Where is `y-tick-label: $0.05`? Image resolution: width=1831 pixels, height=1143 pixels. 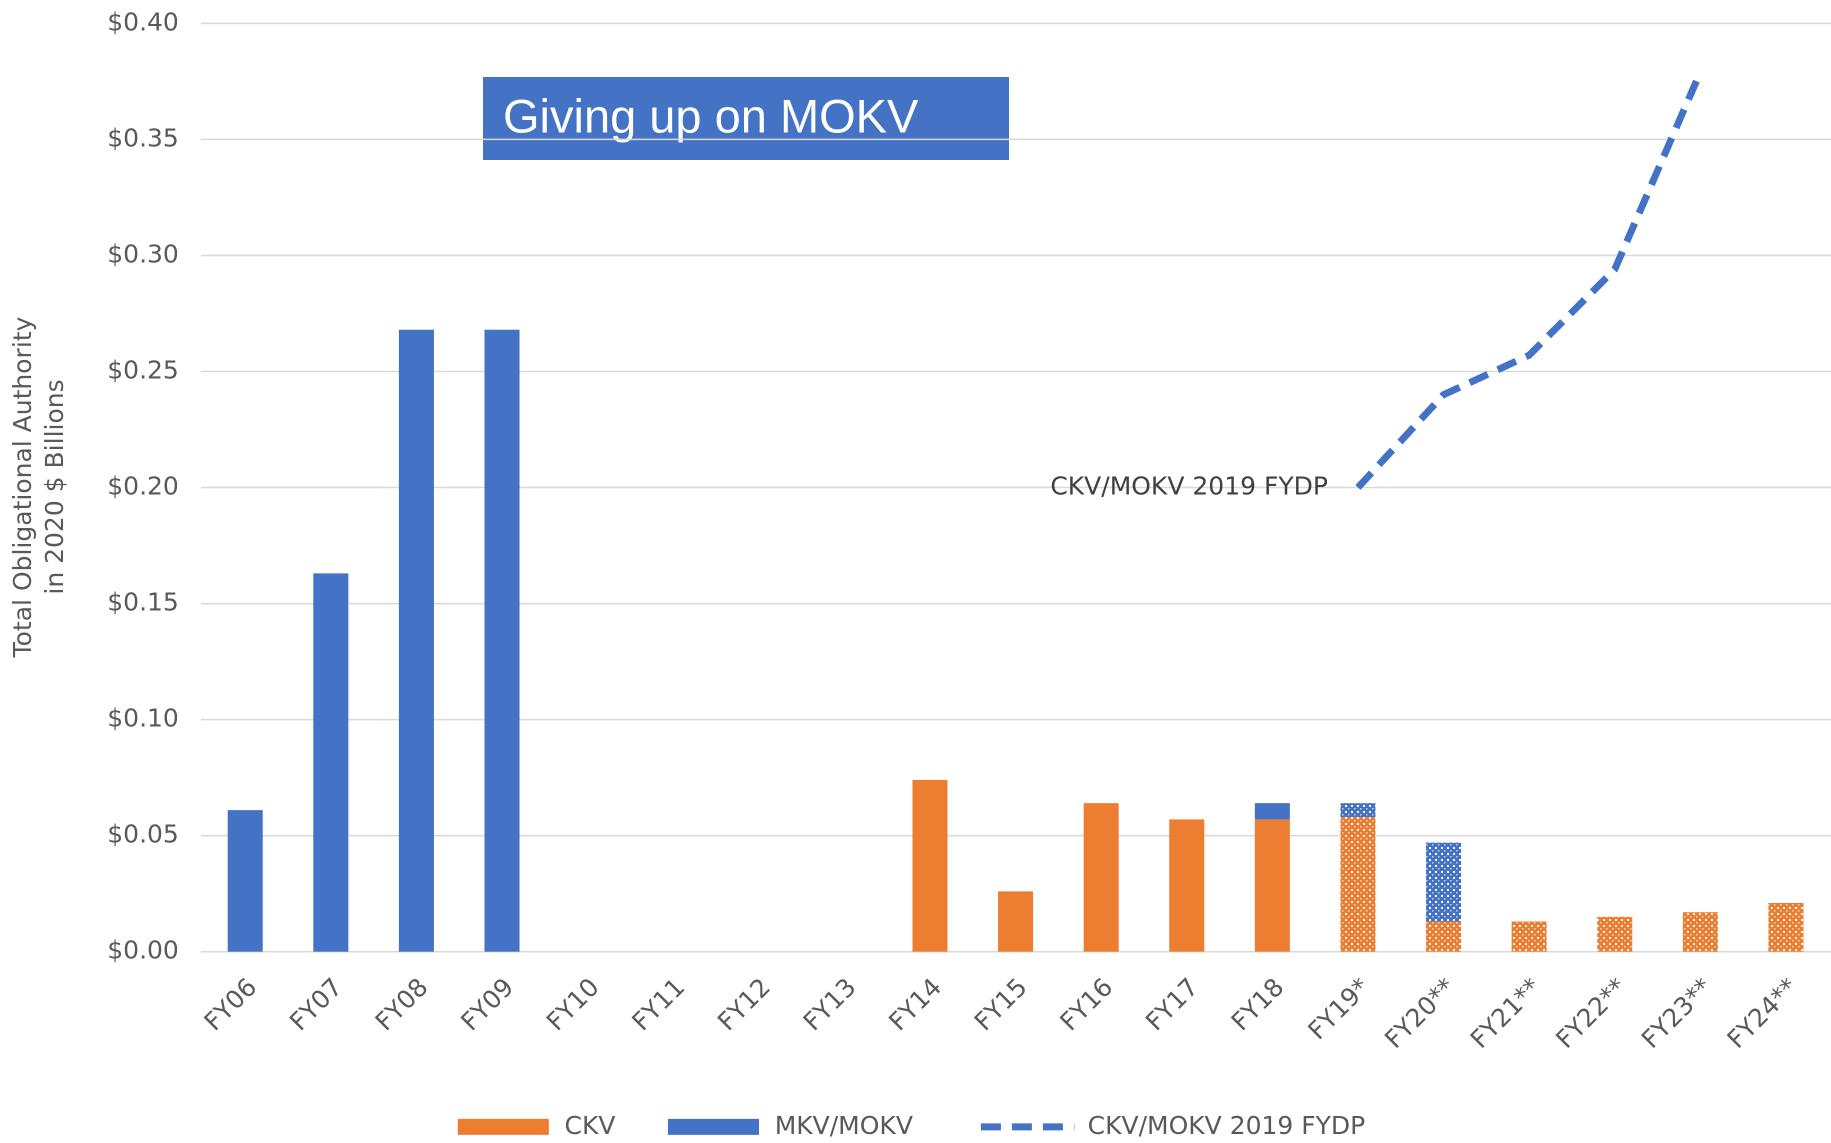 y-tick-label: $0.05 is located at coordinates (143, 834).